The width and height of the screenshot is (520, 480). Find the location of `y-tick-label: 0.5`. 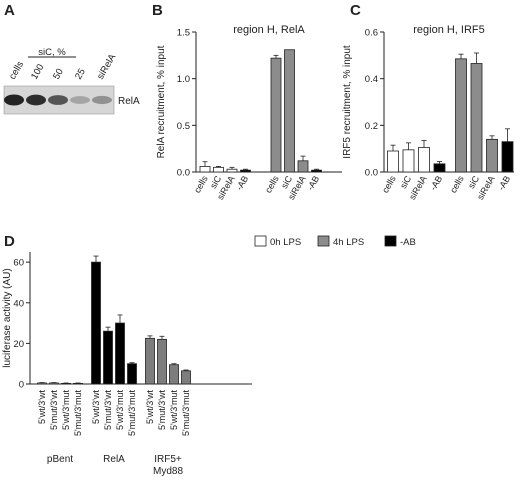

y-tick-label: 0.5 is located at coordinates (183, 126).